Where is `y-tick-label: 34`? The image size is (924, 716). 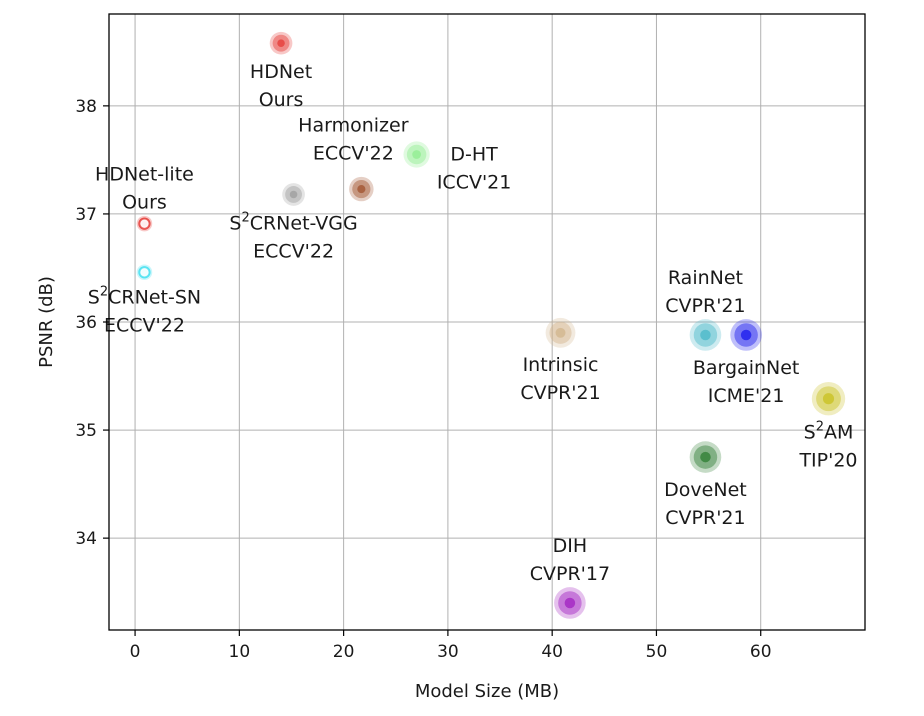
y-tick-label: 34 is located at coordinates (86, 539).